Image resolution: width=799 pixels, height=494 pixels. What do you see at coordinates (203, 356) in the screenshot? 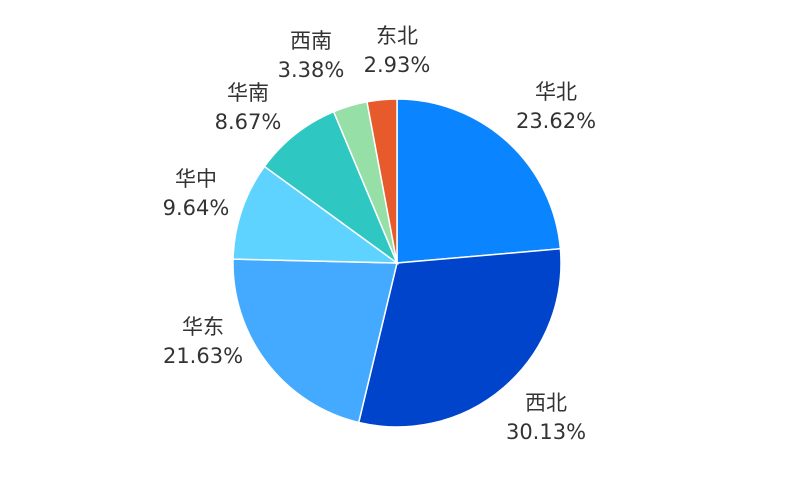
I see `slice-percent-label: 21.63%` at bounding box center [203, 356].